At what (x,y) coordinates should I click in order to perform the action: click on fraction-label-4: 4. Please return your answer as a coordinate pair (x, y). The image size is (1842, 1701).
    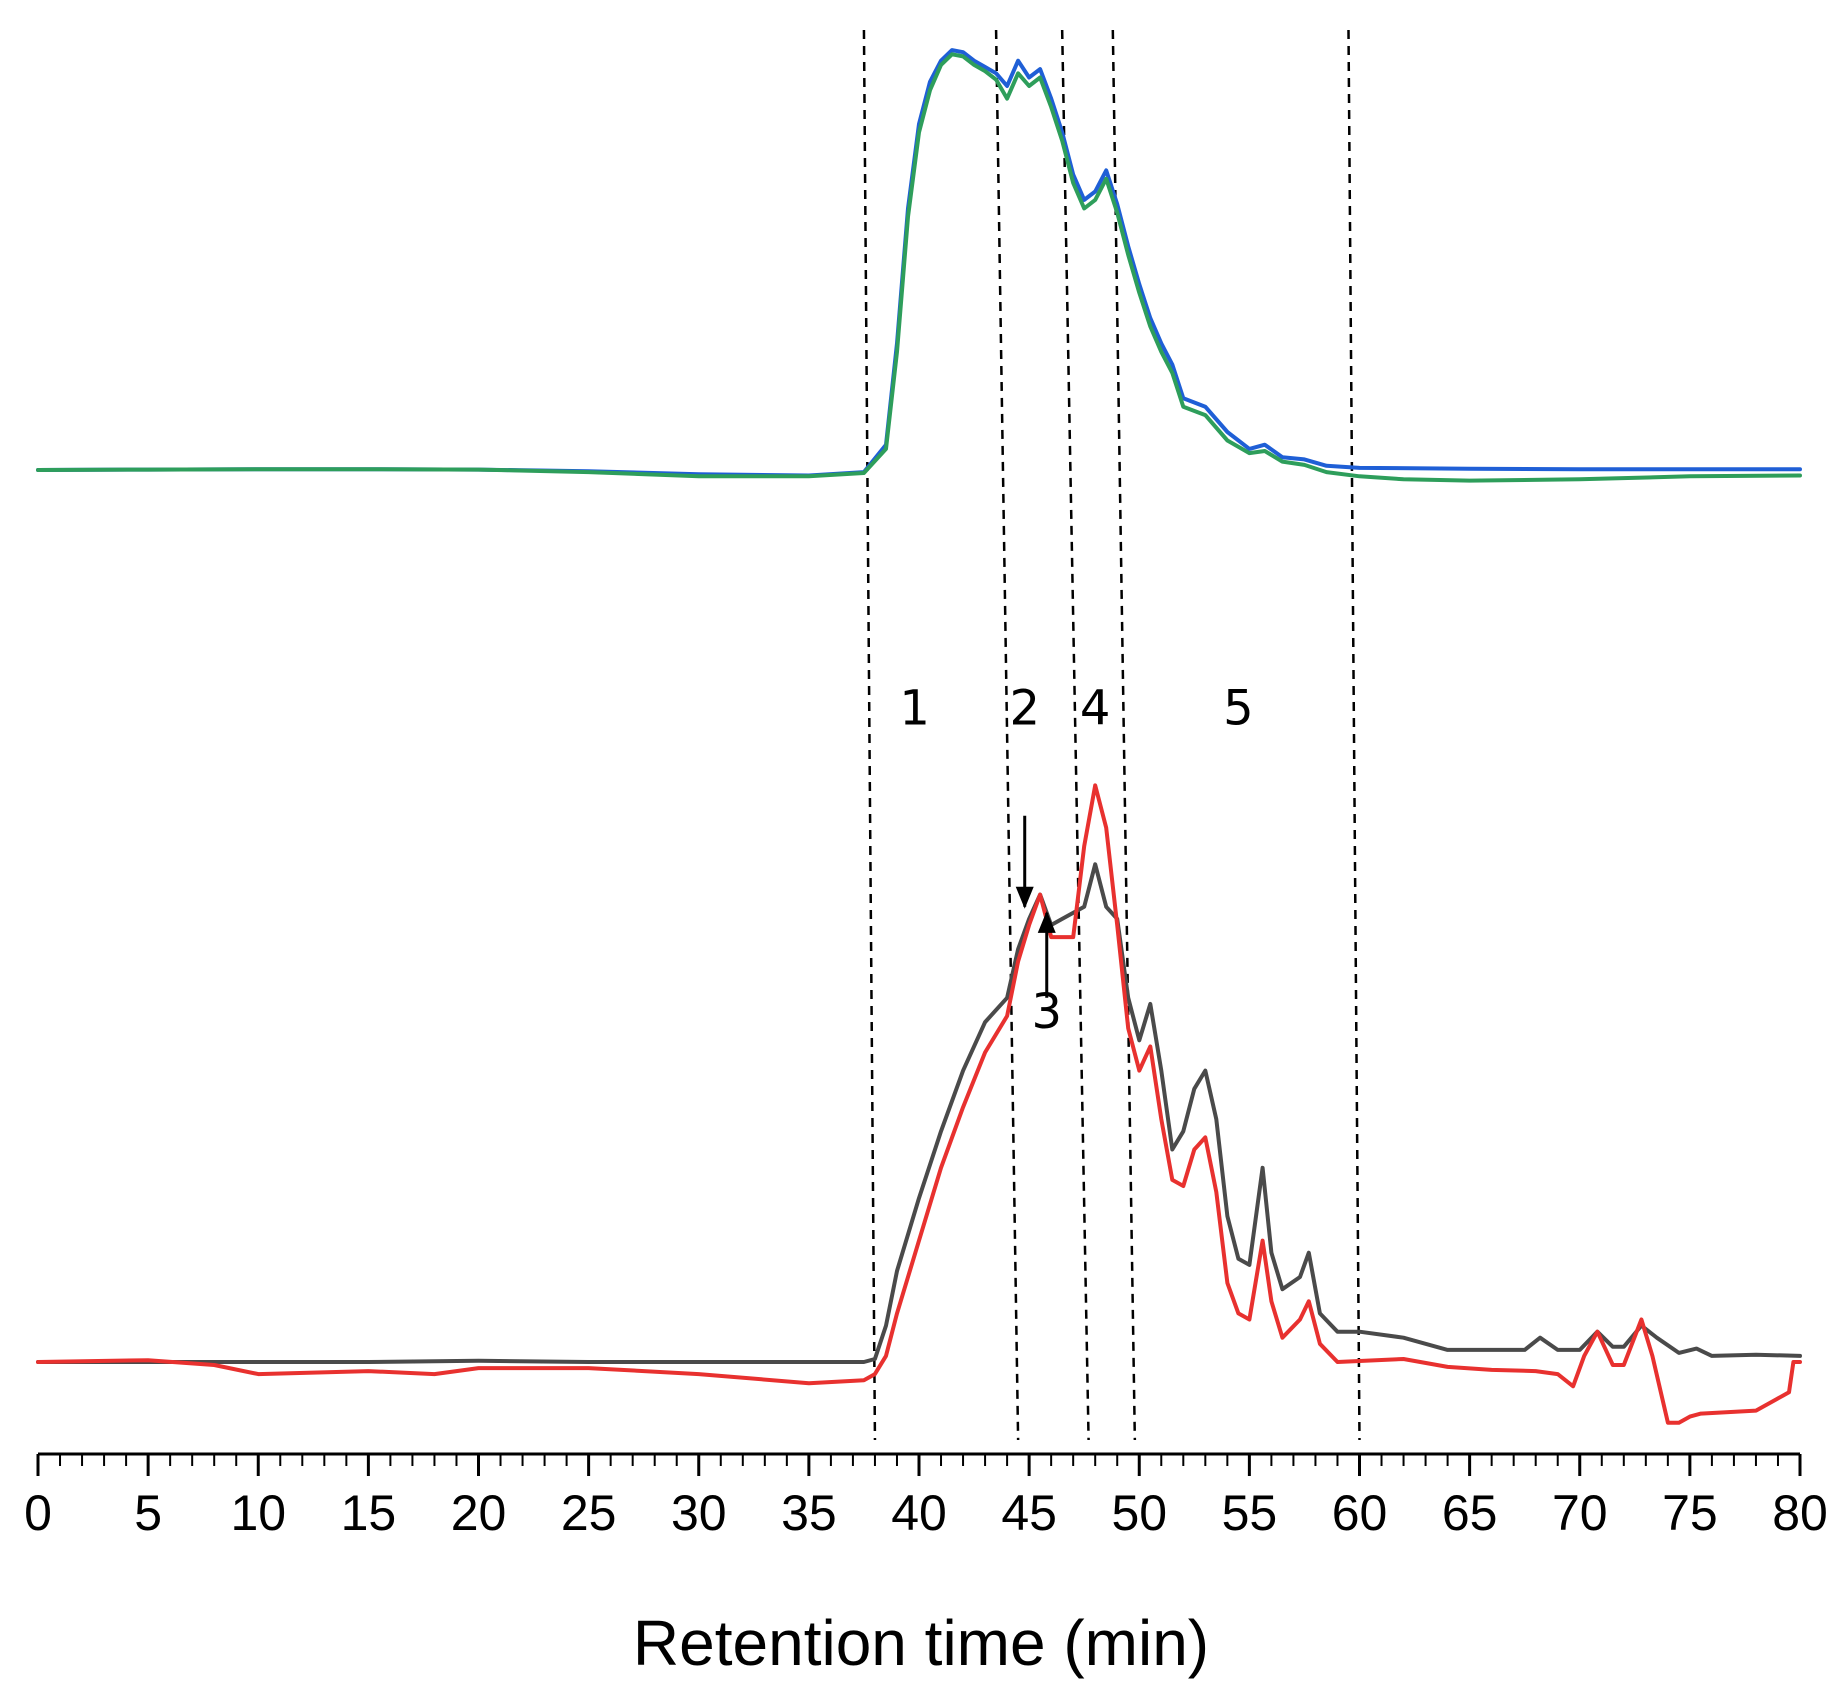
    Looking at the image, I should click on (1095, 709).